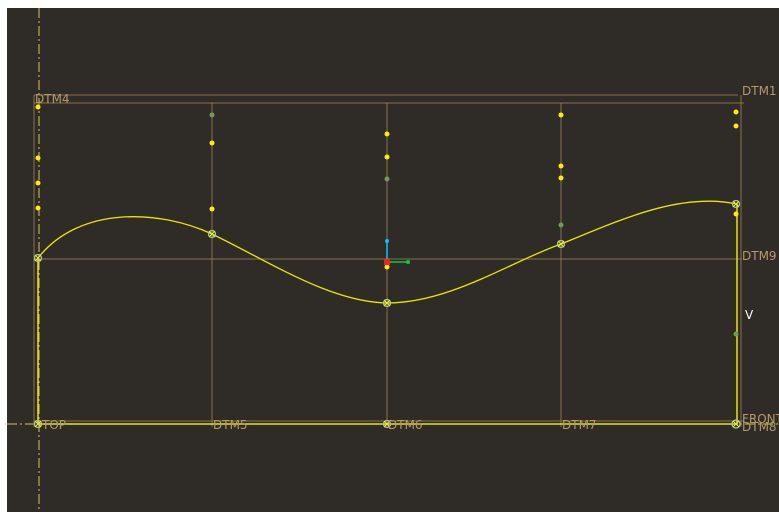 Image resolution: width=779 pixels, height=512 pixels. What do you see at coordinates (759, 91) in the screenshot?
I see `label-dtm1: DTM1` at bounding box center [759, 91].